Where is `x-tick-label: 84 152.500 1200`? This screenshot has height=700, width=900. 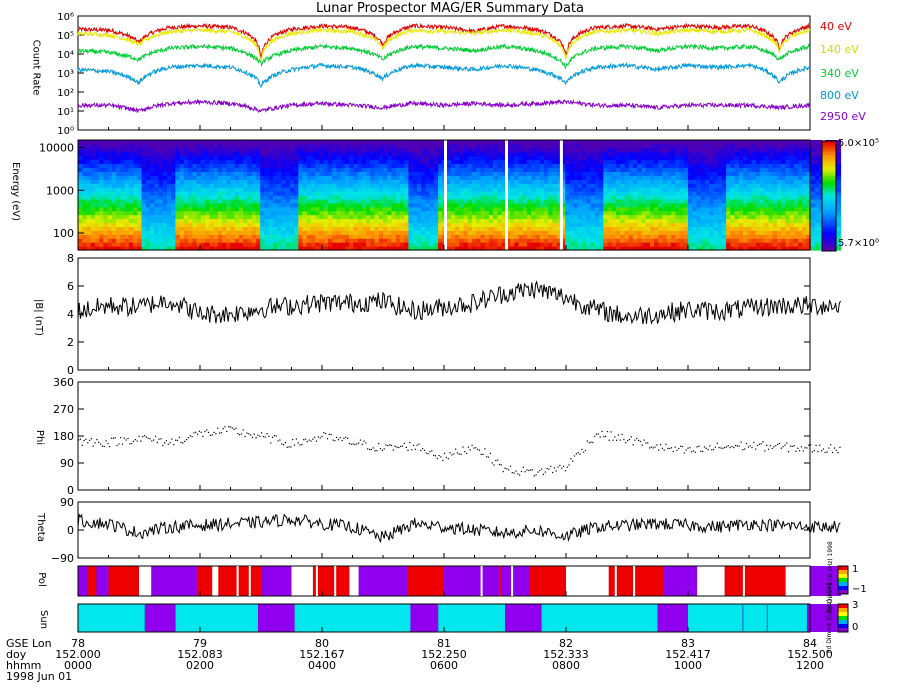
x-tick-label: 84 152.500 1200 is located at coordinates (810, 654).